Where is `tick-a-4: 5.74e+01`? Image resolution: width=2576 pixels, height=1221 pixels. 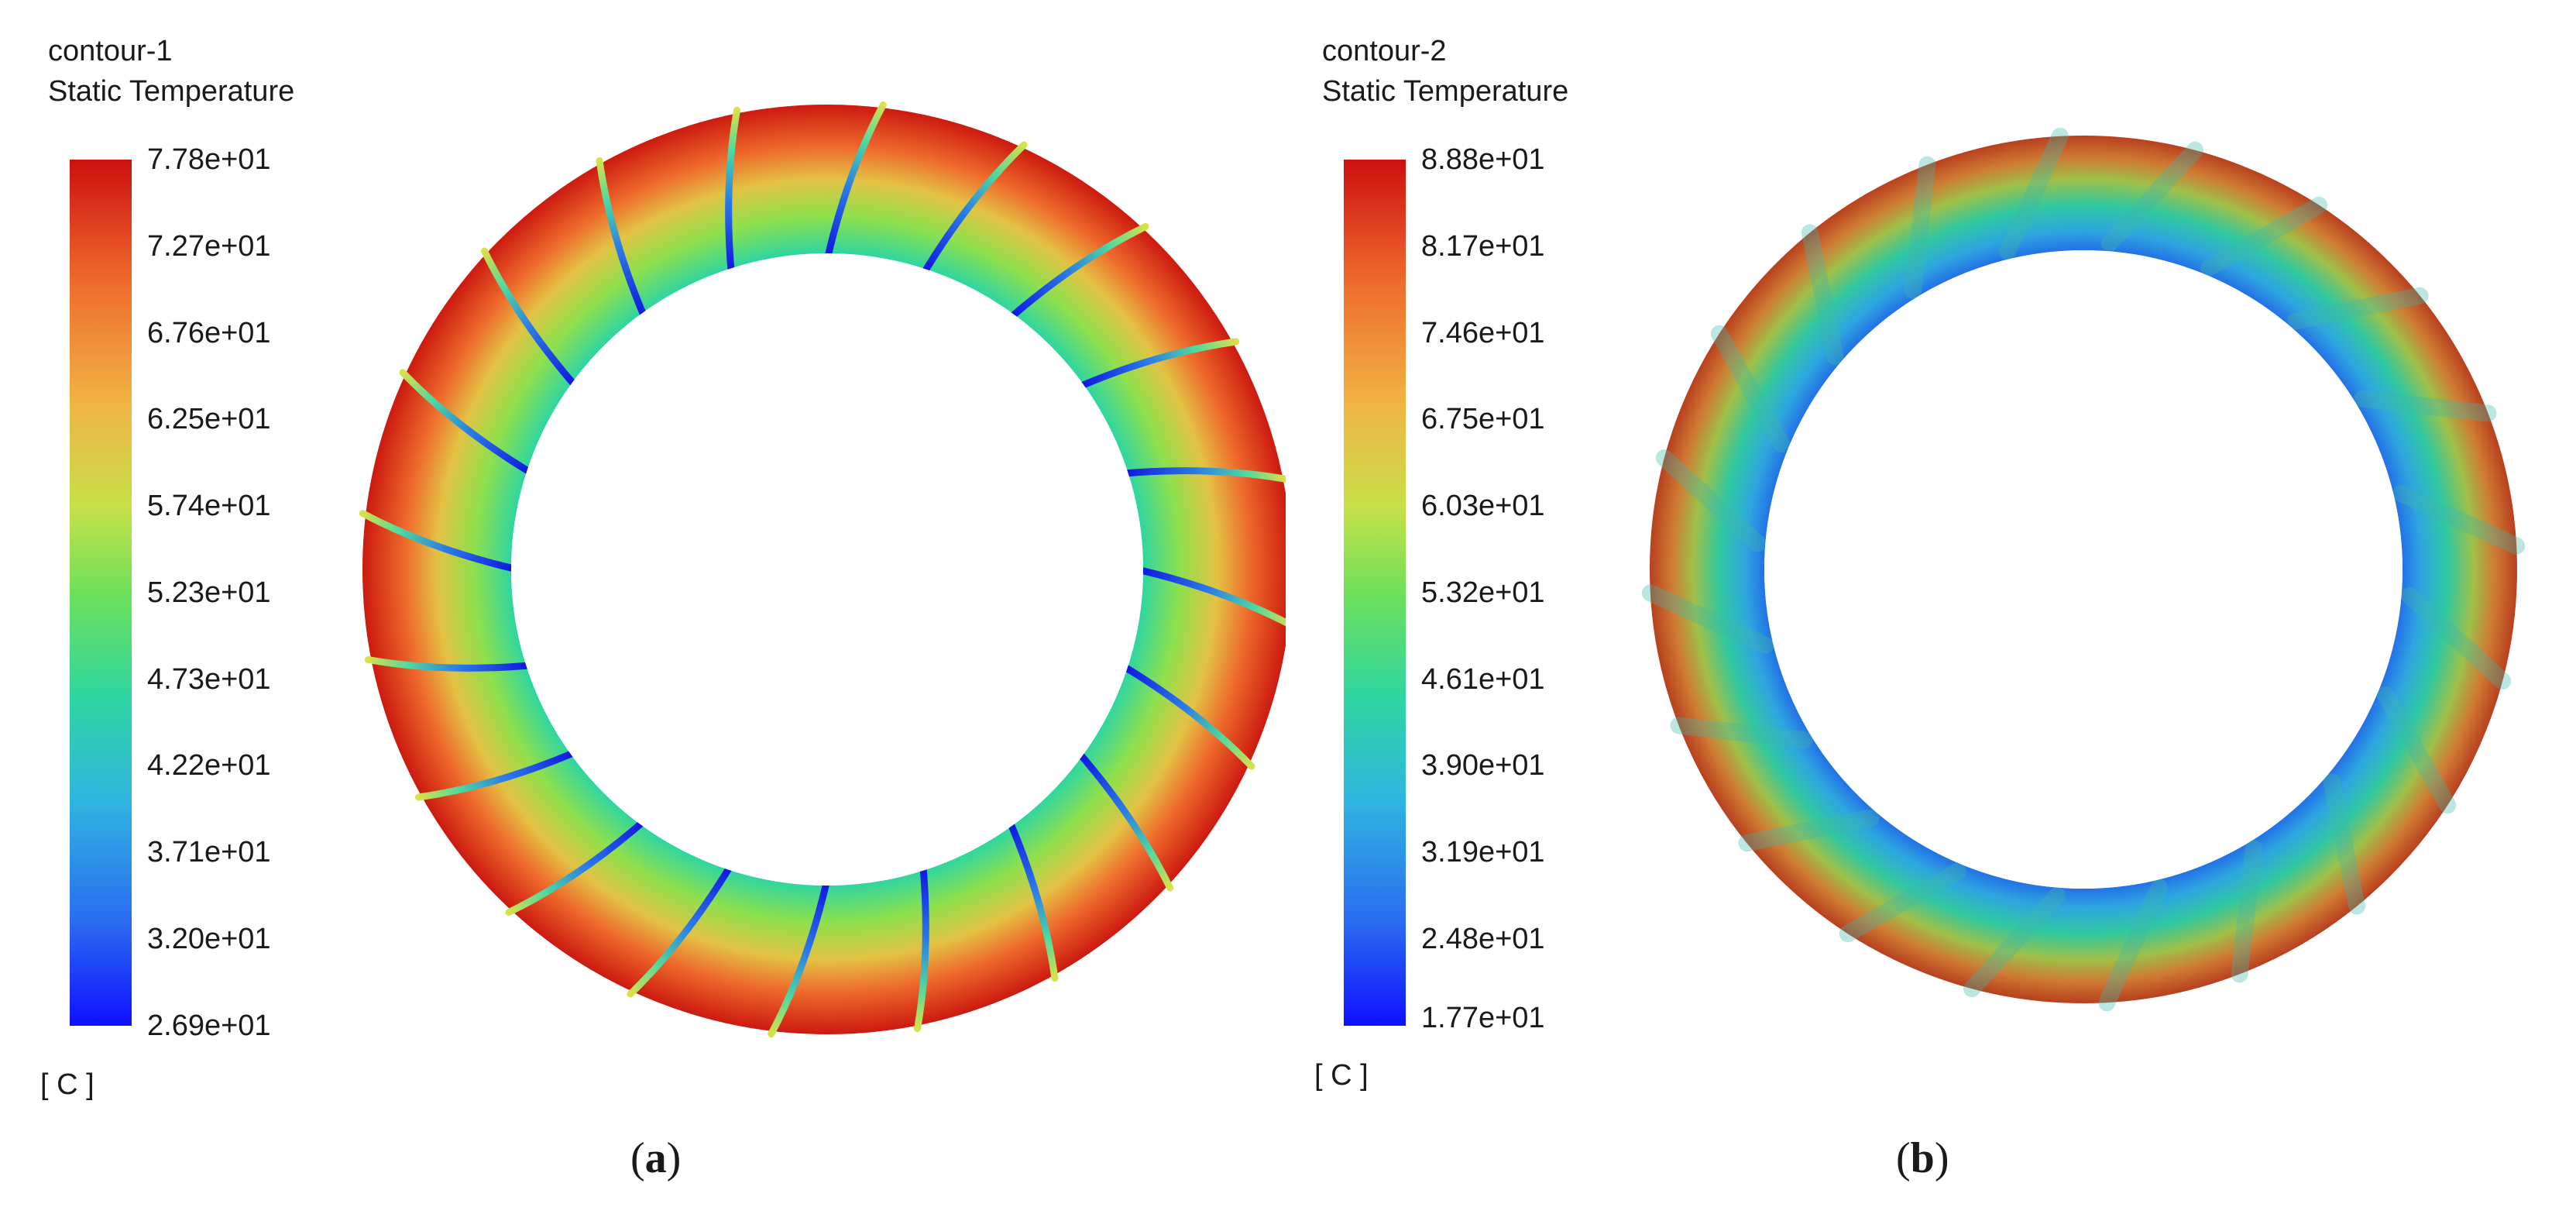 tick-a-4: 5.74e+01 is located at coordinates (209, 506).